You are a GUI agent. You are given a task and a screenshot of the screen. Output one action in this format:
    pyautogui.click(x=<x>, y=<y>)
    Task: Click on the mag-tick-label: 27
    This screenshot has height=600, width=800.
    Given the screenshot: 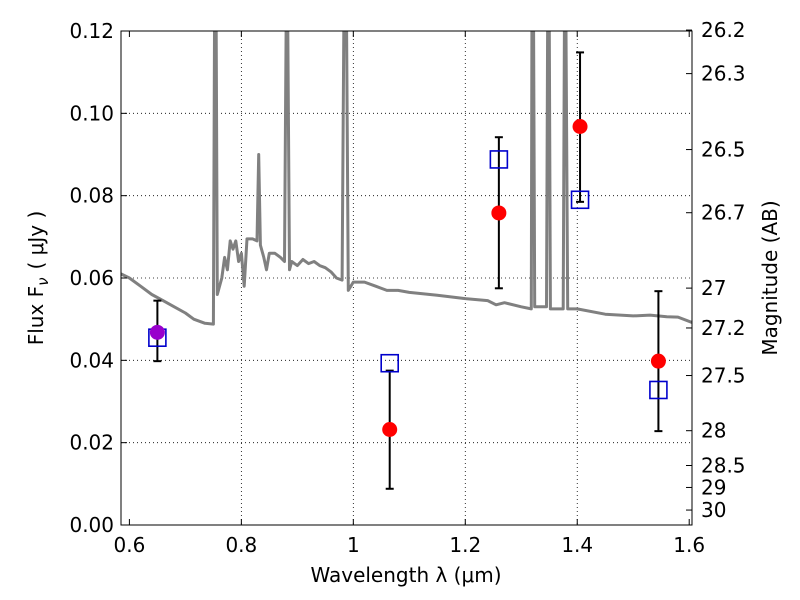 What is the action you would take?
    pyautogui.click(x=713, y=288)
    